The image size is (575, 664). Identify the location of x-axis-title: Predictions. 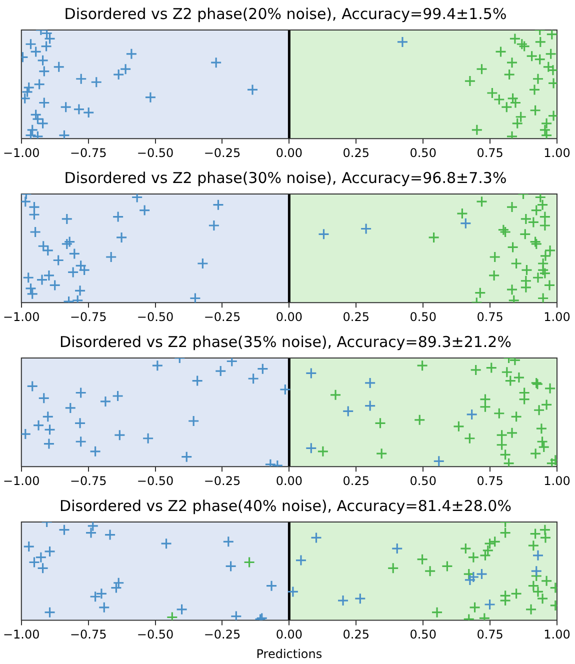
(289, 653).